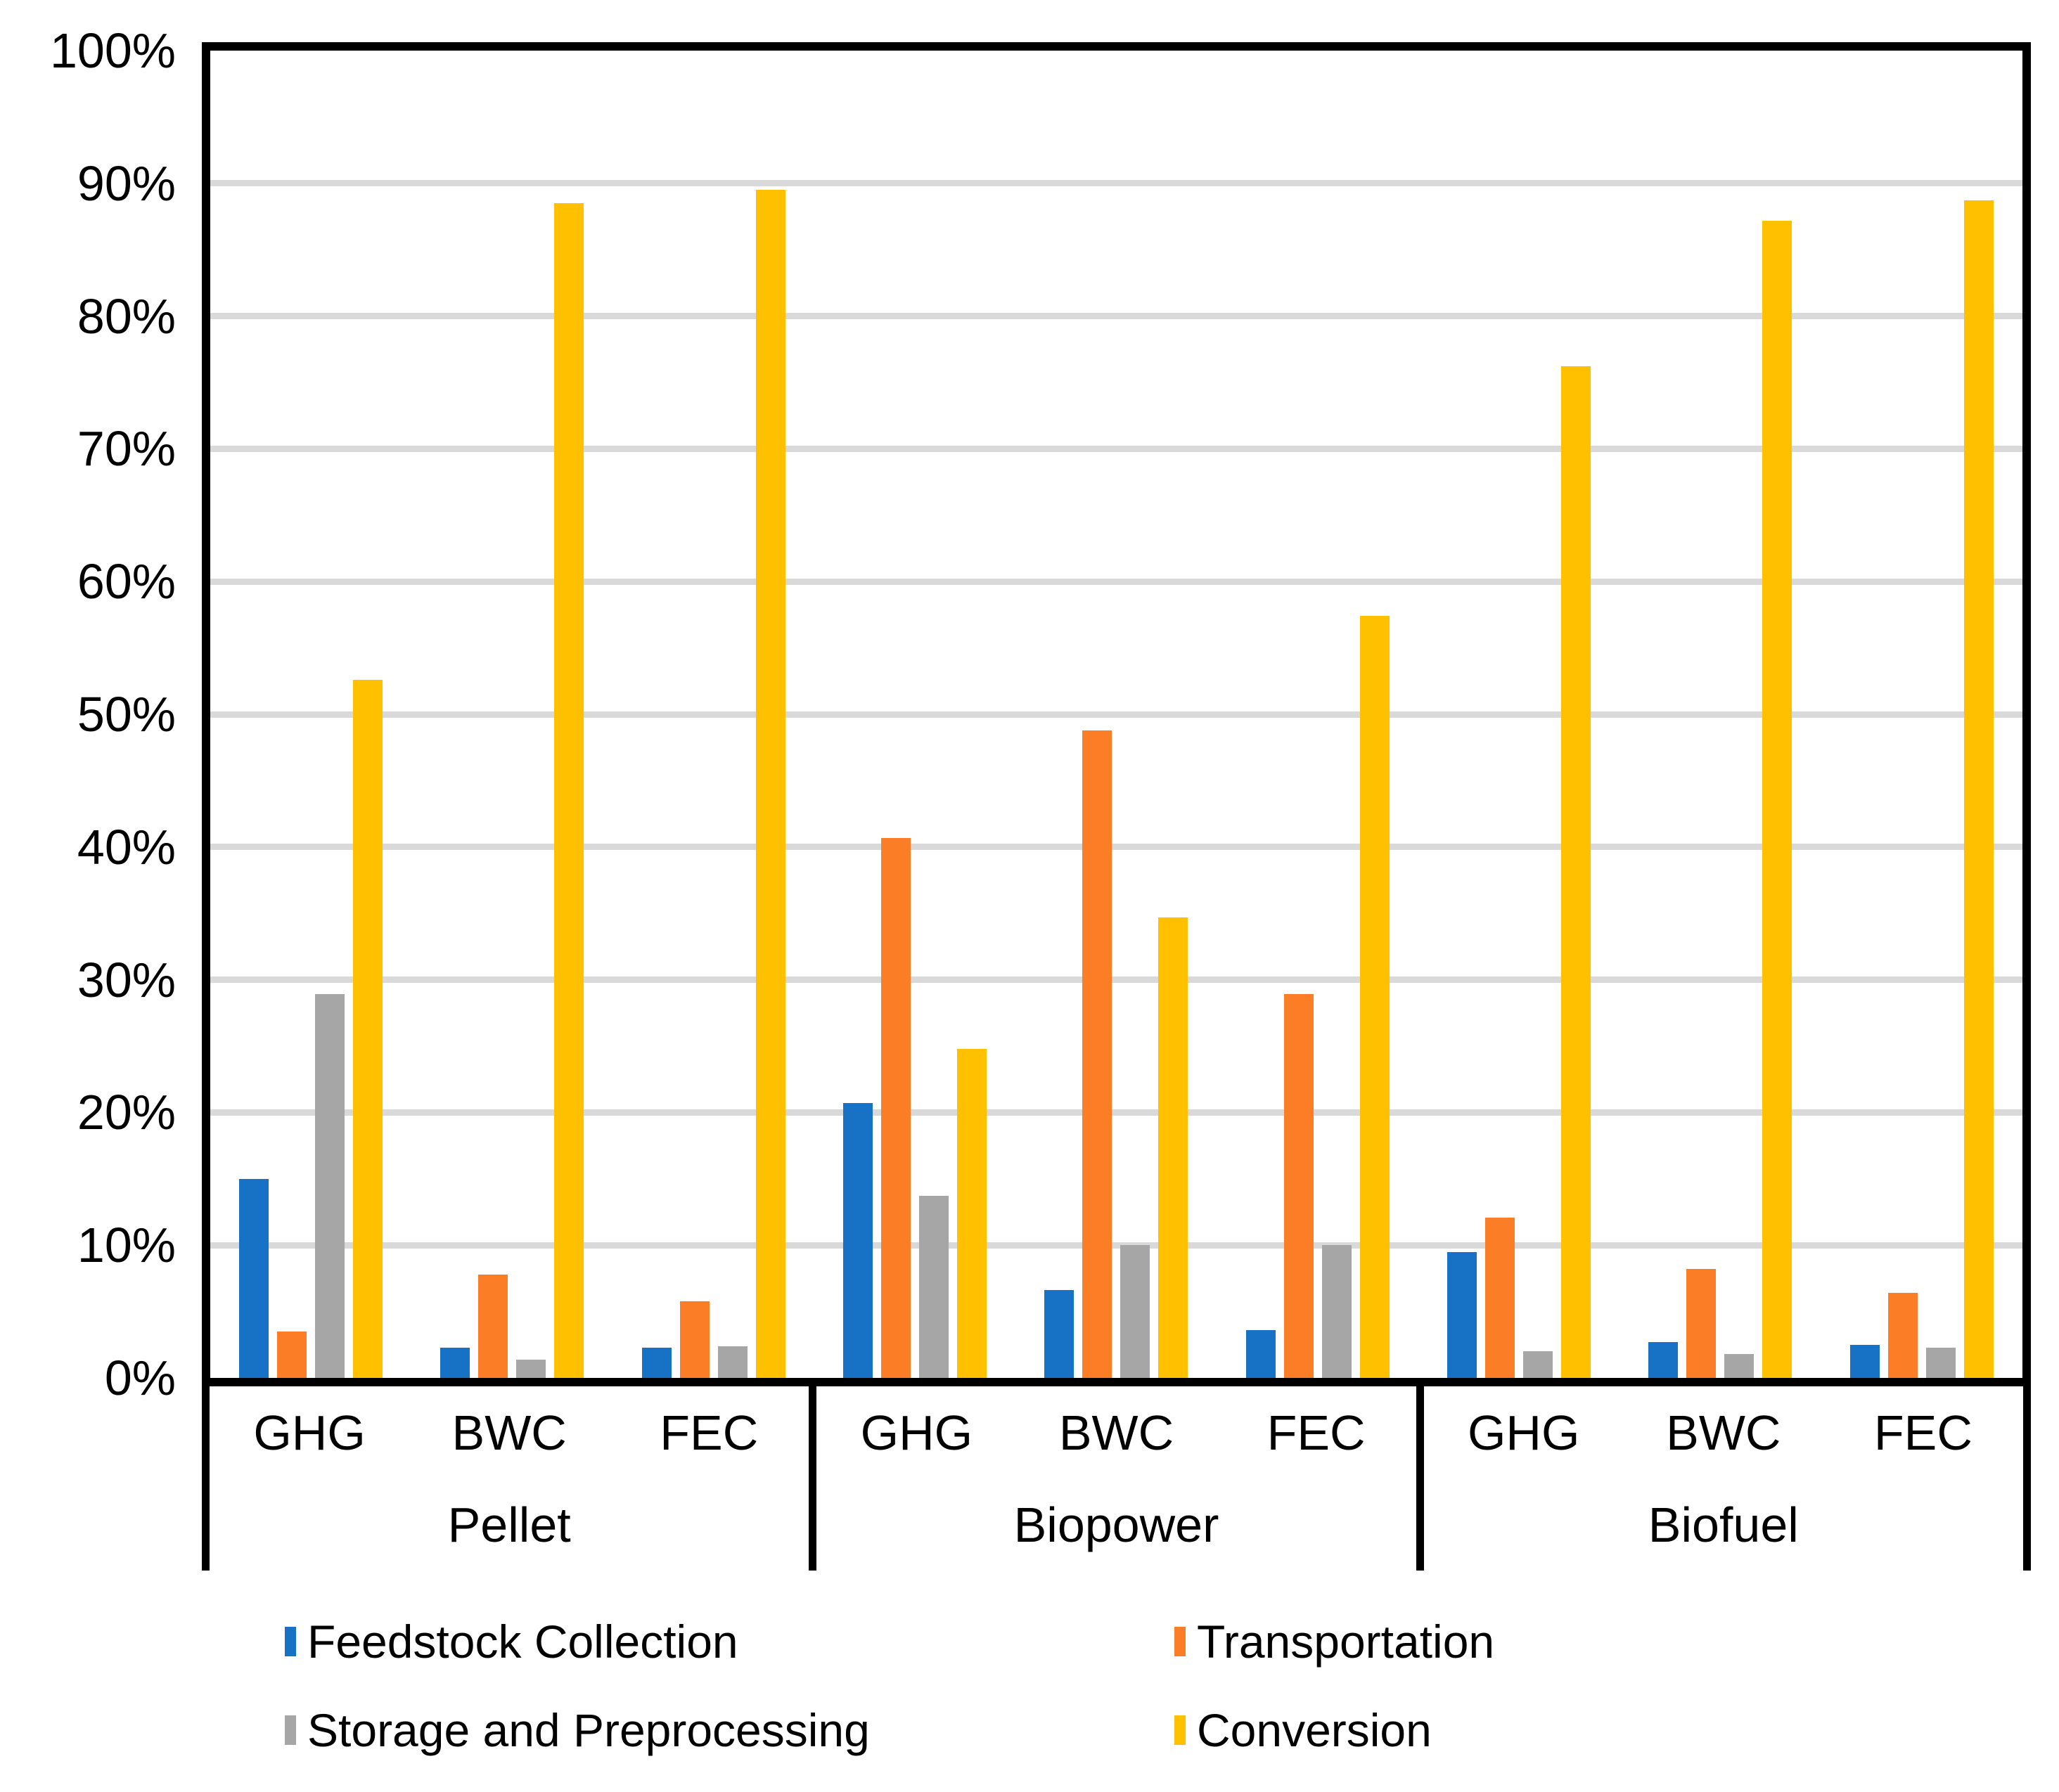  I want to click on x-axis-group-pellet: GHG BWC FEC Pellet, so click(505, 1479).